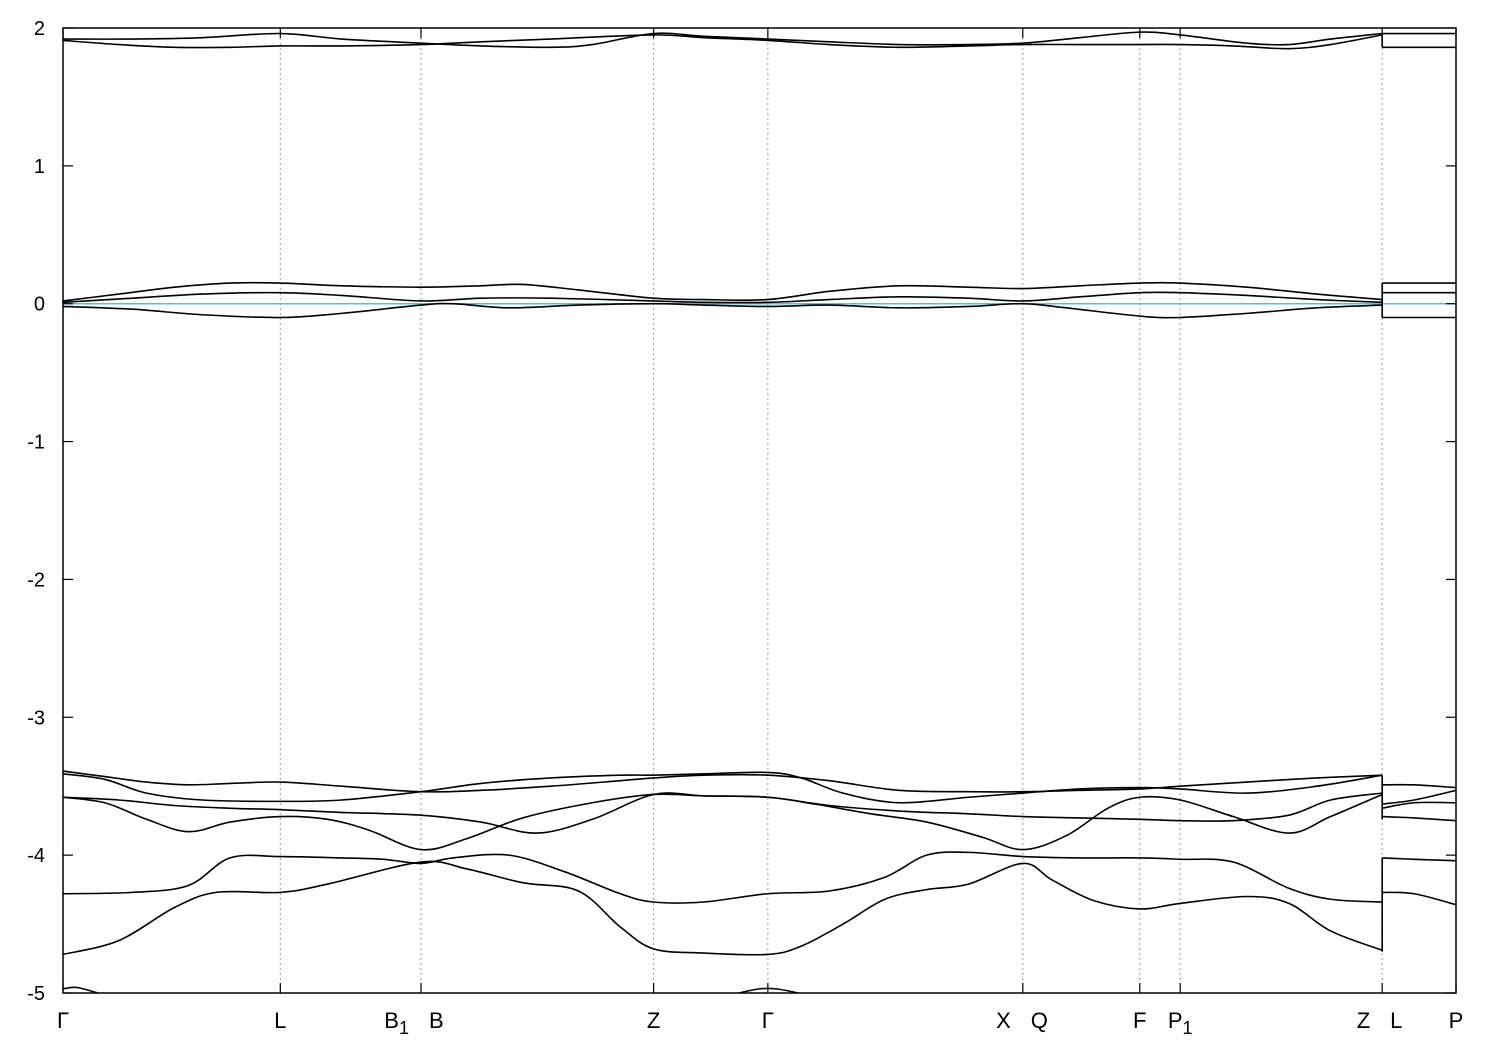 Image resolution: width=1500 pixels, height=1050 pixels. Describe the element at coordinates (36, 580) in the screenshot. I see `y-tick-label: -2` at that location.